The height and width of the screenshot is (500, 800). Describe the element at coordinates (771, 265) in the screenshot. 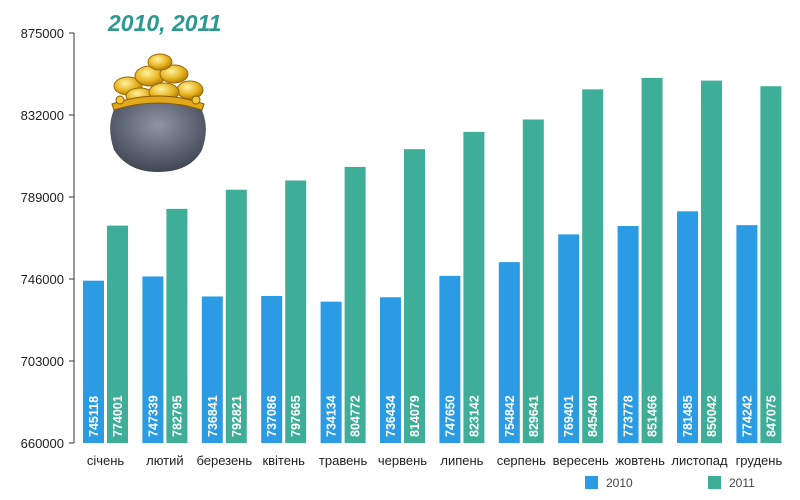

I see `bar-2011-грудень` at that location.